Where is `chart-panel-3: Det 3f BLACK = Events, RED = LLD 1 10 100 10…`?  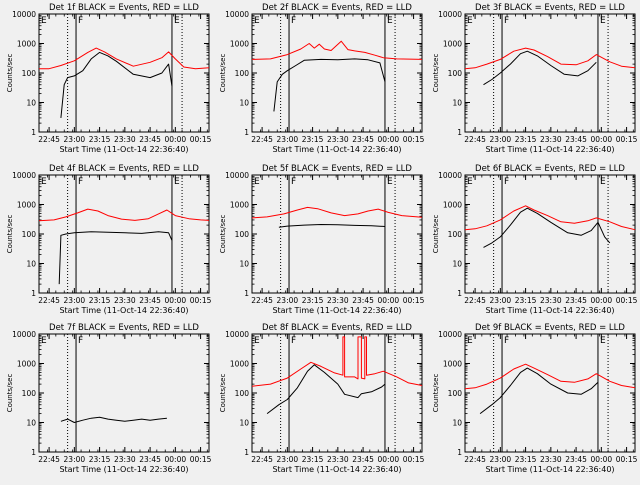 chart-panel-3: Det 3f BLACK = Events, RED = LLD 1 10 100 10… is located at coordinates (535, 78).